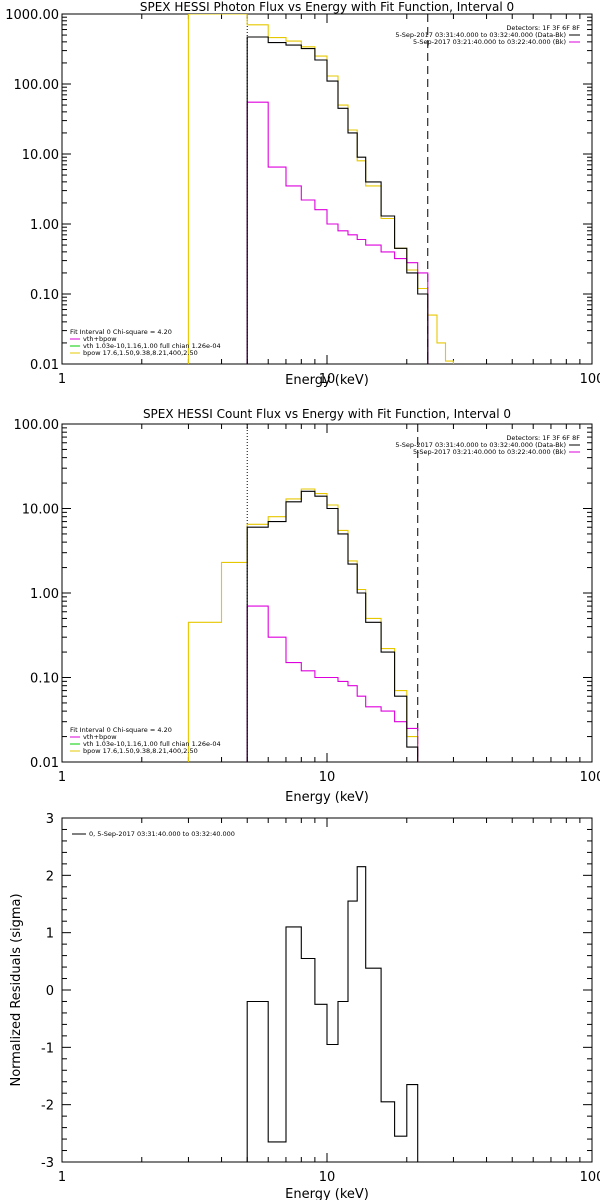 The image size is (600, 1204). What do you see at coordinates (47, 1163) in the screenshot?
I see `y-tick-label: -3` at bounding box center [47, 1163].